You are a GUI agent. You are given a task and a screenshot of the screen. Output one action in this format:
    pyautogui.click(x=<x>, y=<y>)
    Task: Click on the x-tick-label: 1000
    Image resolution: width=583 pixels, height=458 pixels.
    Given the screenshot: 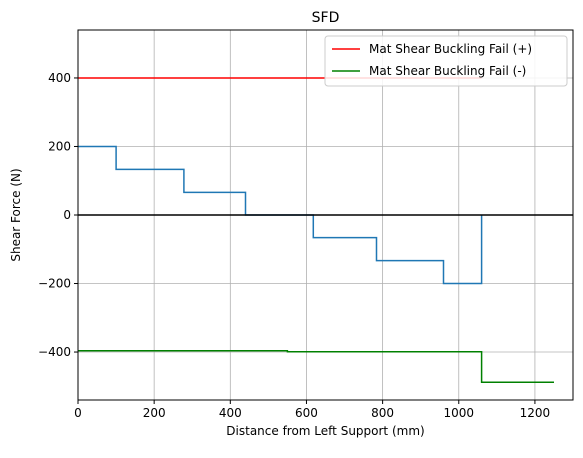 What is the action you would take?
    pyautogui.click(x=458, y=413)
    